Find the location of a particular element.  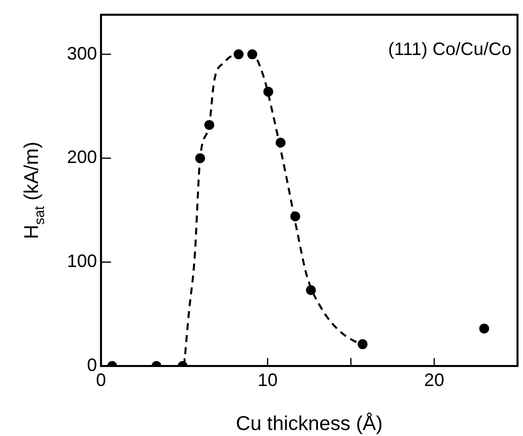

x-tick-label: 10 is located at coordinates (268, 380).